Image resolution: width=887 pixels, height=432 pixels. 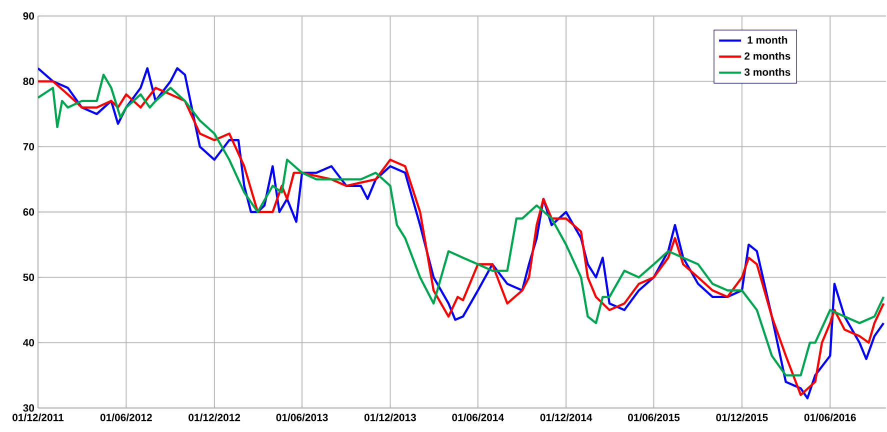 I want to click on y-tick-label: 60, so click(x=28, y=212).